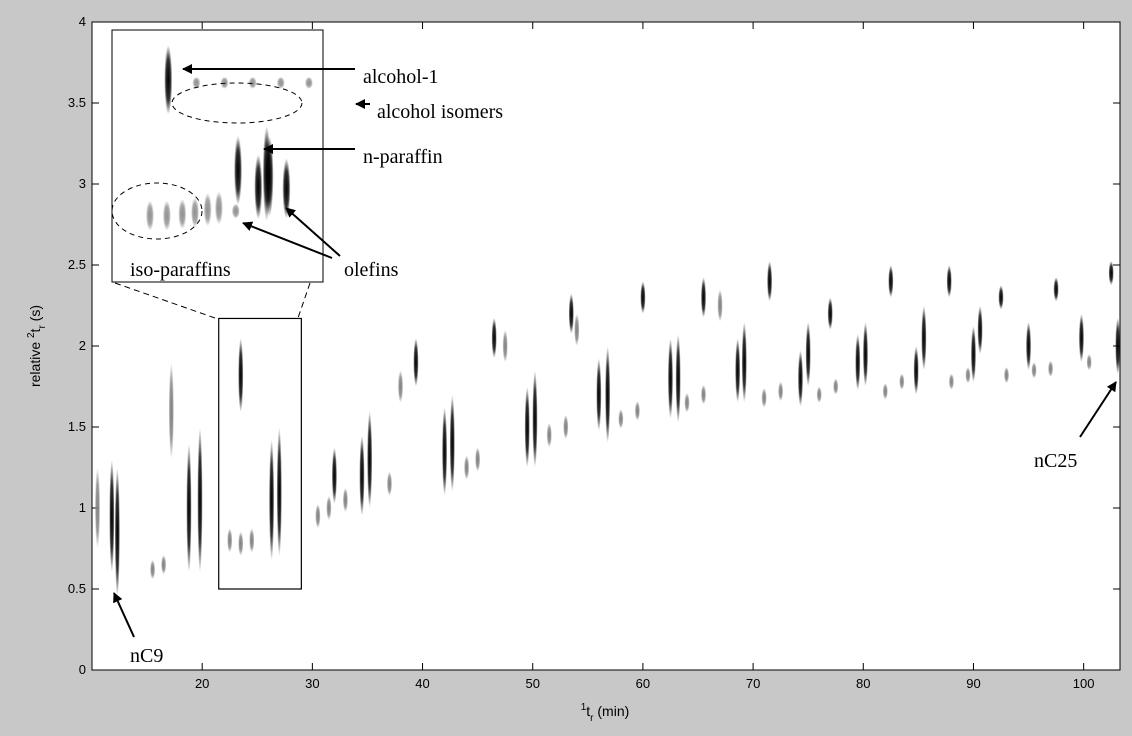 This screenshot has width=1132, height=736. What do you see at coordinates (35, 330) in the screenshot?
I see `label-base: t` at bounding box center [35, 330].